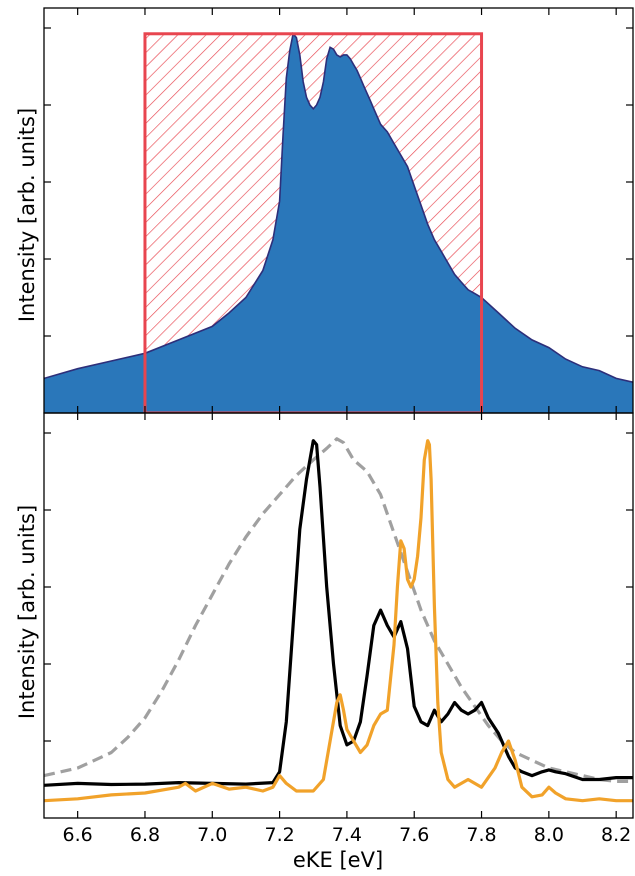  I want to click on x-tick-label: 6.6, so click(78, 835).